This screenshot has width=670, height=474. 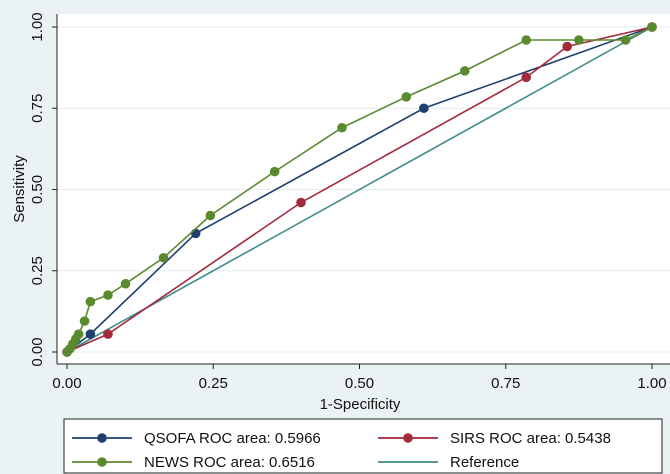 I want to click on legend-label: Reference, so click(x=484, y=462).